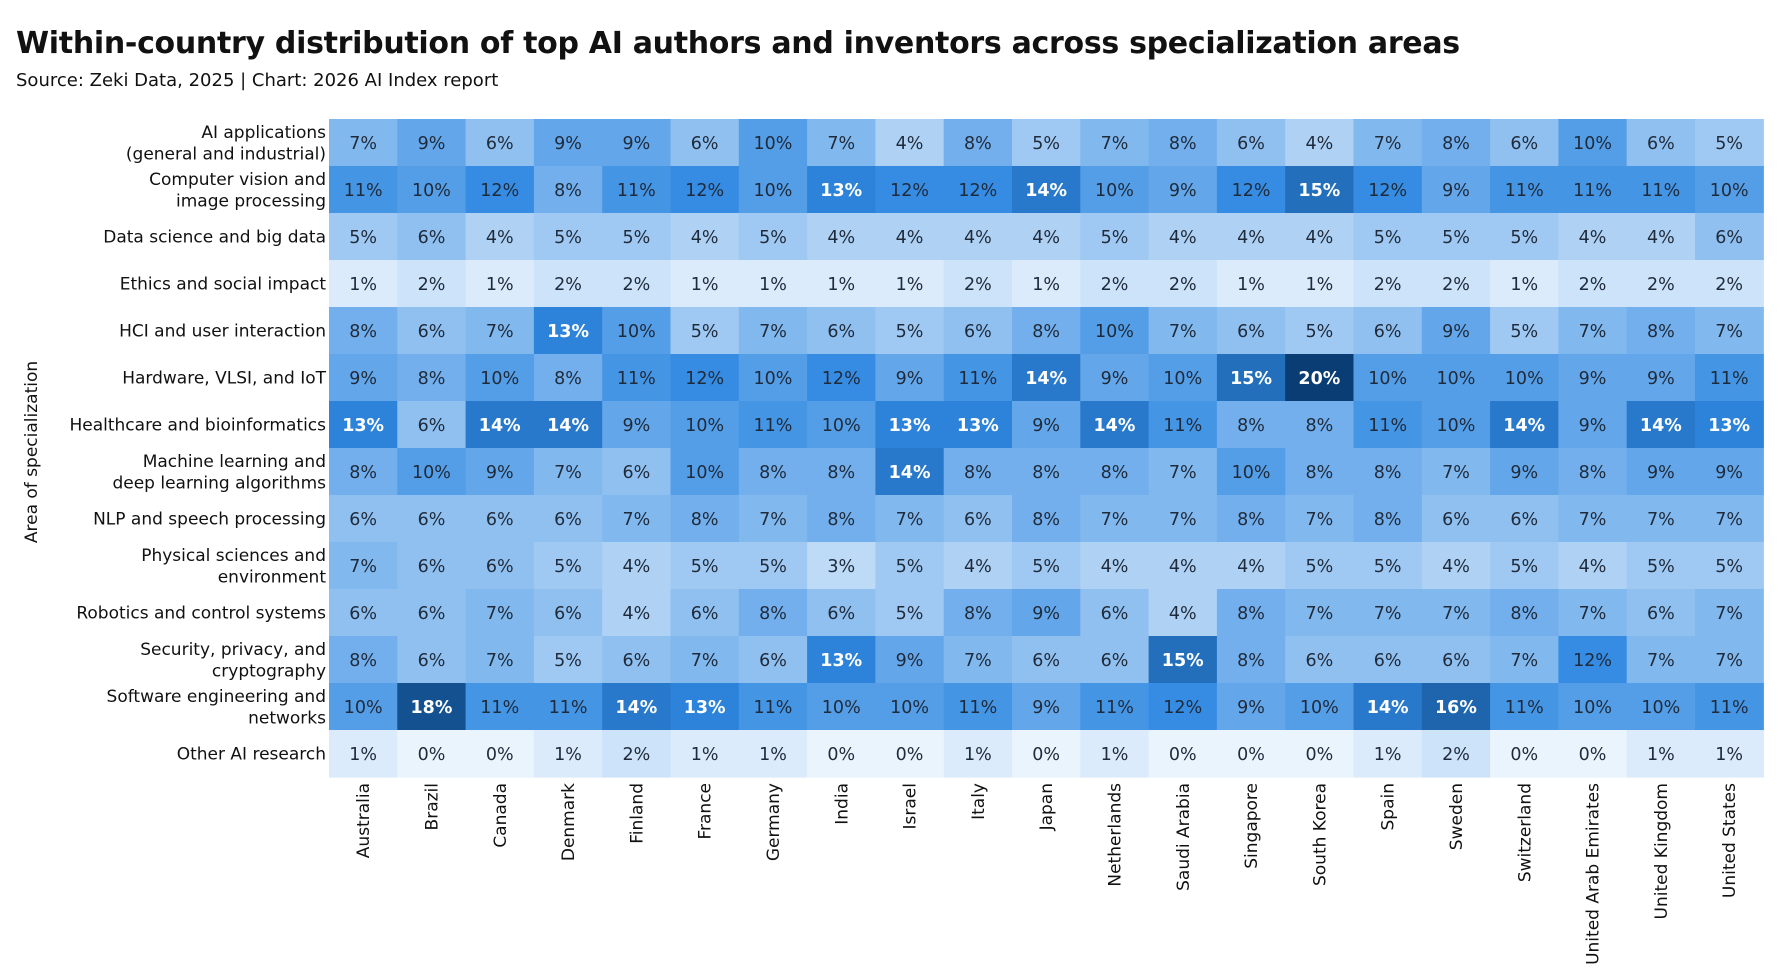  Describe the element at coordinates (432, 806) in the screenshot. I see `column-label: Brazil` at that location.